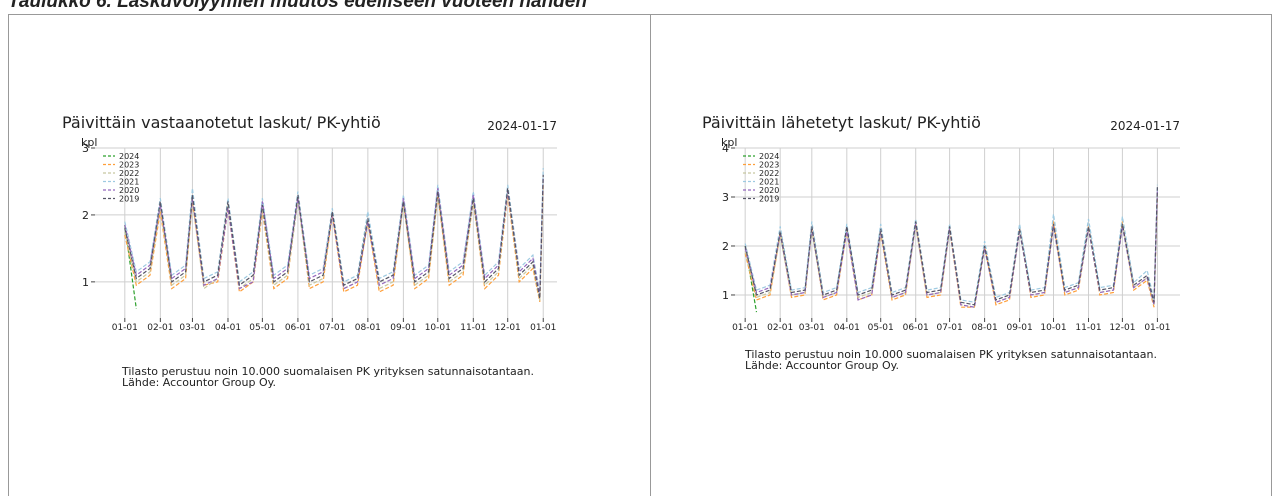  Describe the element at coordinates (725, 148) in the screenshot. I see `y-tick-label: 4` at that location.